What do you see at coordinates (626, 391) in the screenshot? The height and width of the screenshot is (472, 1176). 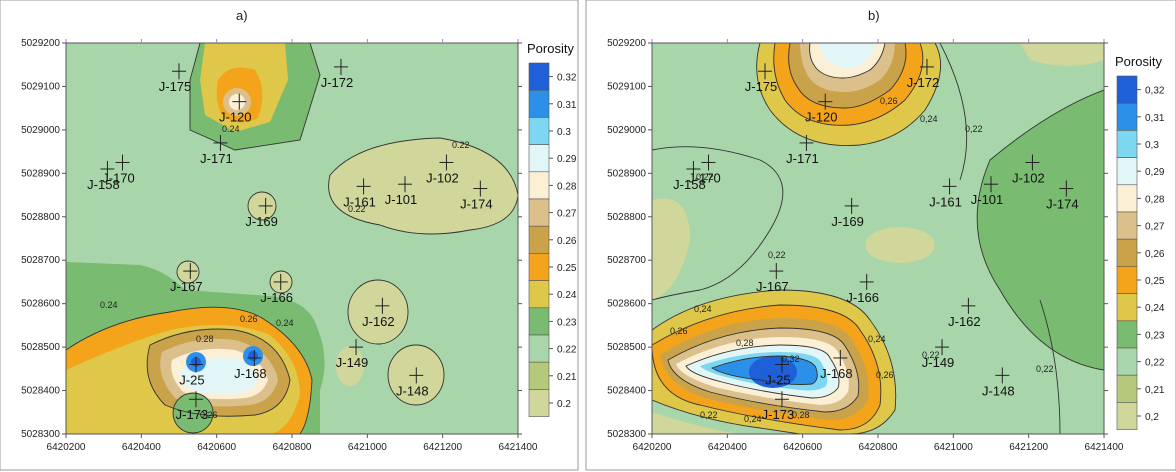 I see `y-tick-label: 5028400` at bounding box center [626, 391].